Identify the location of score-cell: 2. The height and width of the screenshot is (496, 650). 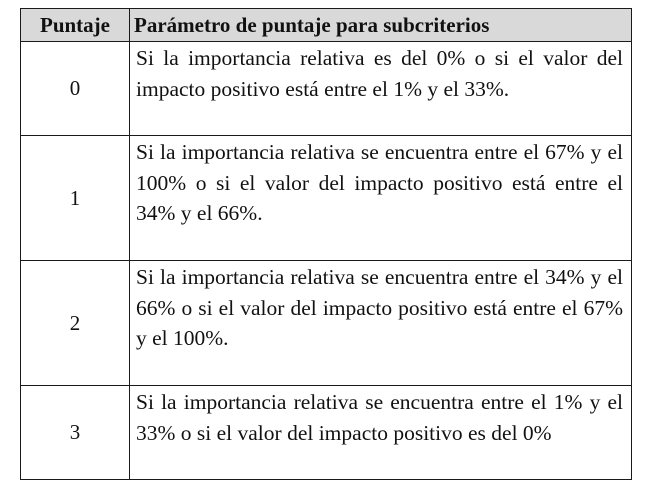
(75, 323).